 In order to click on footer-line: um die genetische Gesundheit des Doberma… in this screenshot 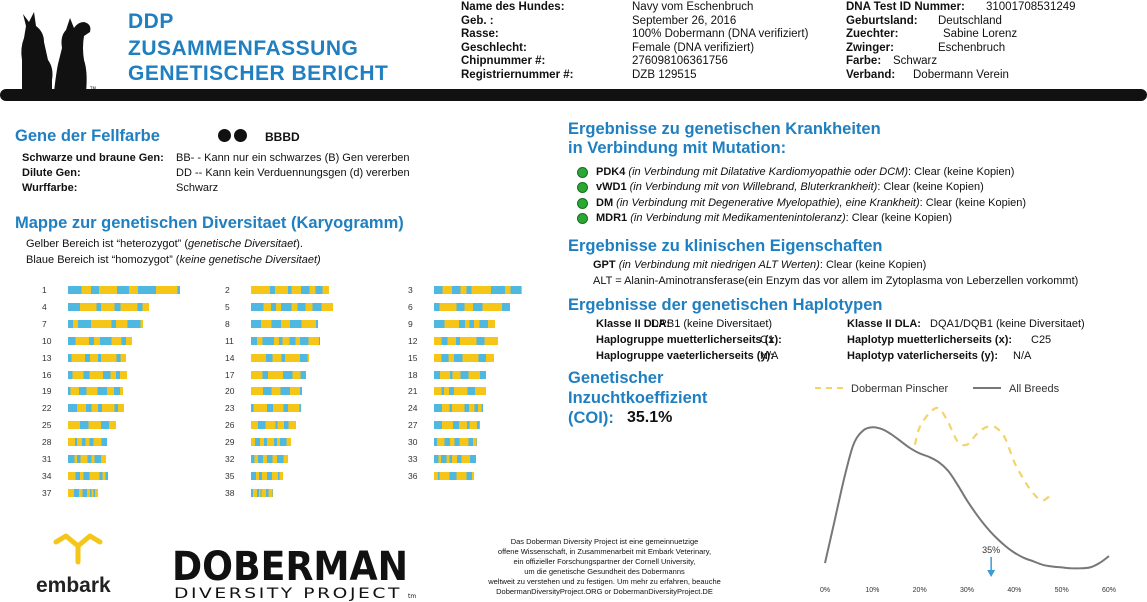, I will do `click(604, 571)`.